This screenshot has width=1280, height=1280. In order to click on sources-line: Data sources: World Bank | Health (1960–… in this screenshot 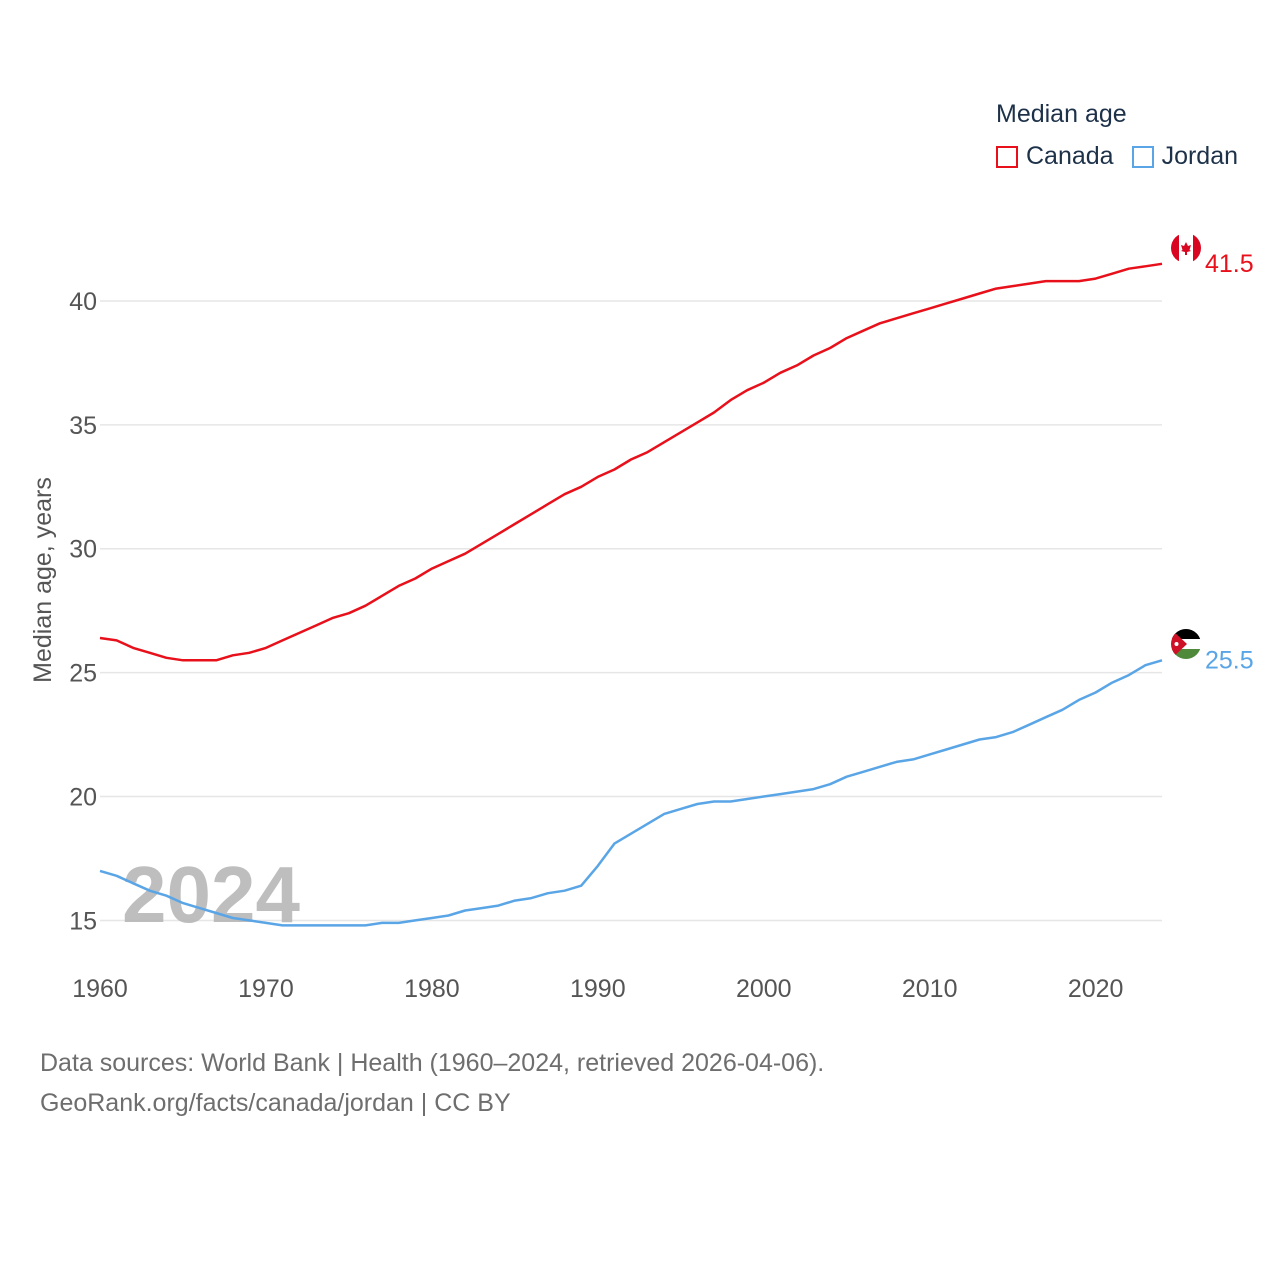, I will do `click(432, 1063)`.